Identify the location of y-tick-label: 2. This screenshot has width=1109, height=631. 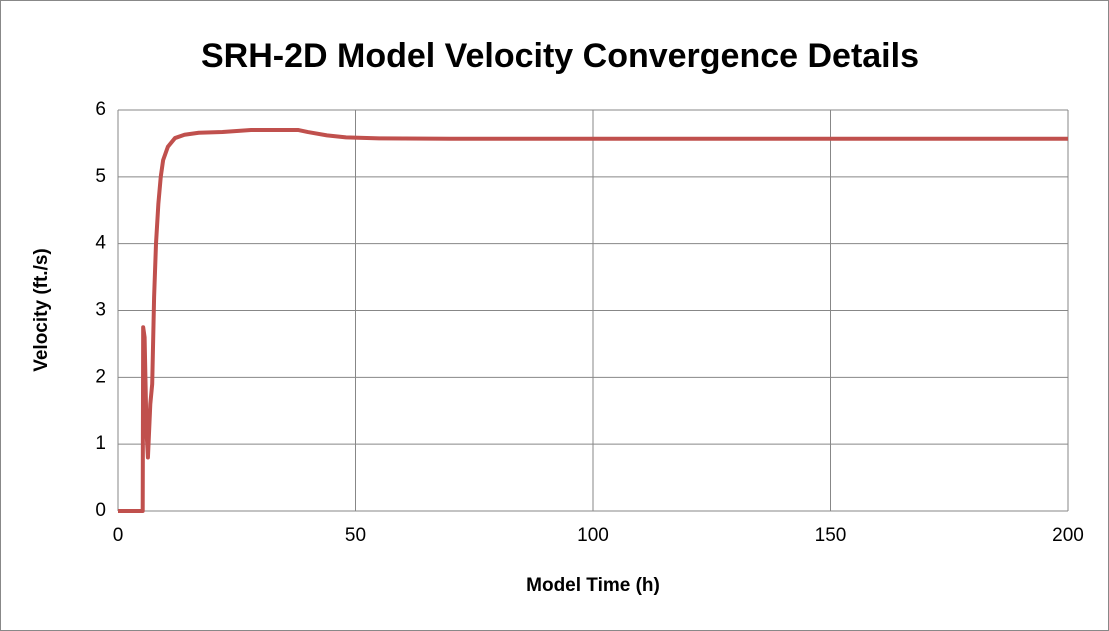
(100, 376).